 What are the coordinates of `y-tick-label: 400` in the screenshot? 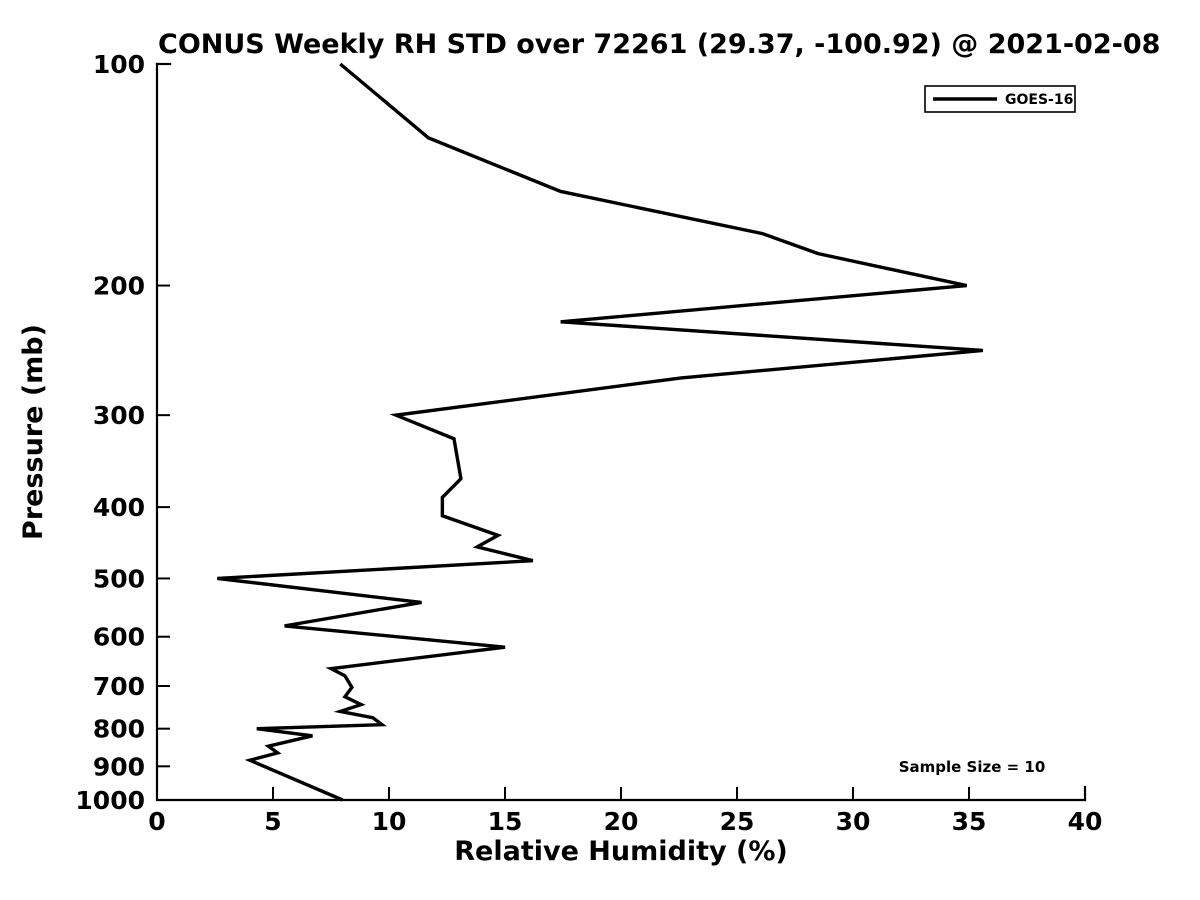 It's located at (119, 507).